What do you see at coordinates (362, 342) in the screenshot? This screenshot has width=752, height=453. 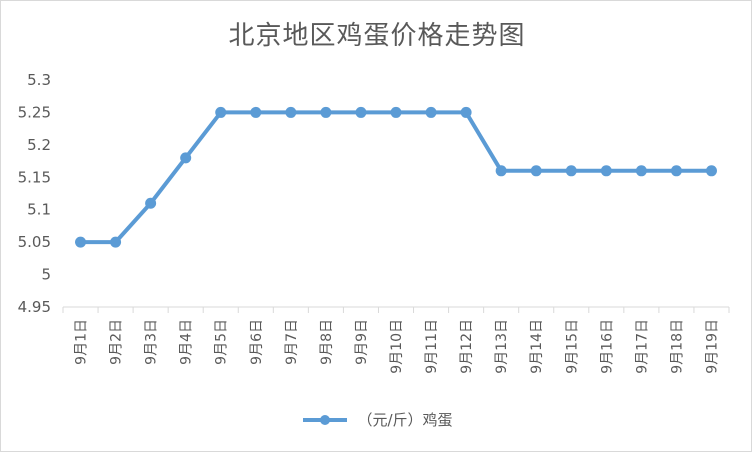 I see `x-tick-label: 9月9日` at bounding box center [362, 342].